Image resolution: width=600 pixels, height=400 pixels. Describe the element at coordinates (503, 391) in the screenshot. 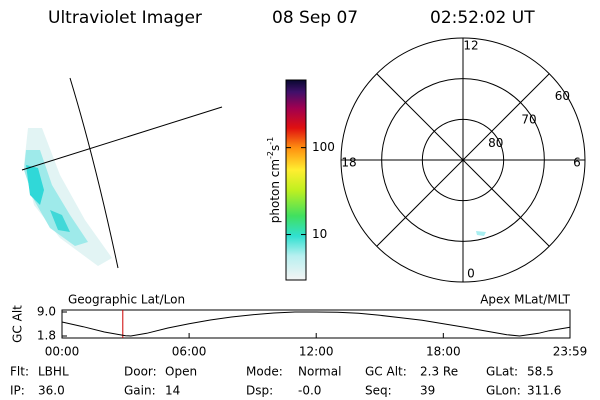

I see `field-label: GLon:` at that location.